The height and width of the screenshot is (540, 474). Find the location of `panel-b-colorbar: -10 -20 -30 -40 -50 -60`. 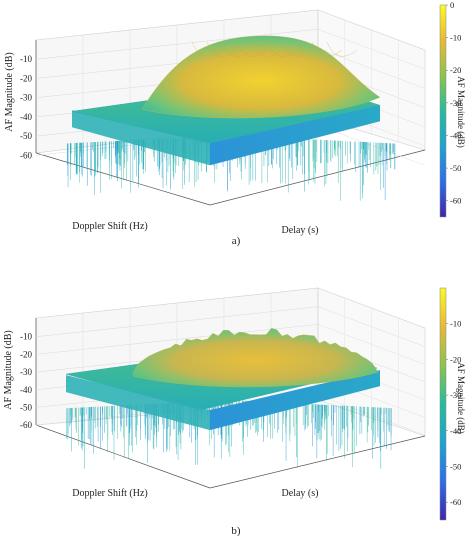

panel-b-colorbar: -10 -20 -30 -40 -50 -60 is located at coordinates (450, 404).